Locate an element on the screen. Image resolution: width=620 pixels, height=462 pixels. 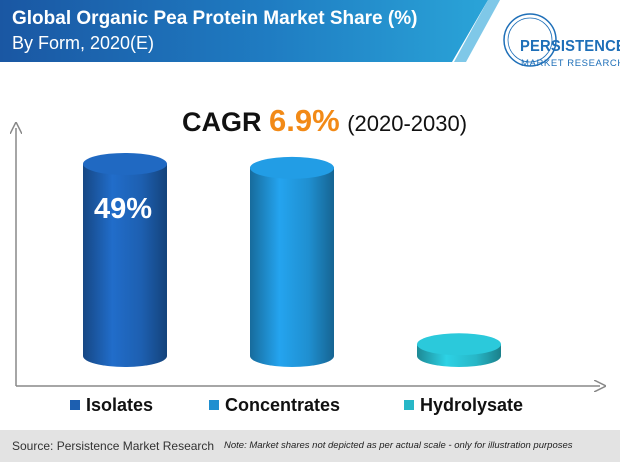
cagr-callout: CAGR 6.9% (2020-2030) is located at coordinates (324, 121).